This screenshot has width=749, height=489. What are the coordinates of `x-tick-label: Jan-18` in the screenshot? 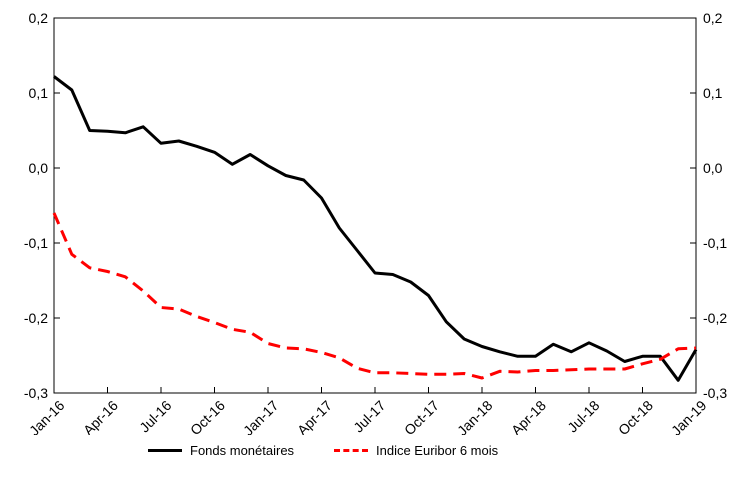 It's located at (475, 416).